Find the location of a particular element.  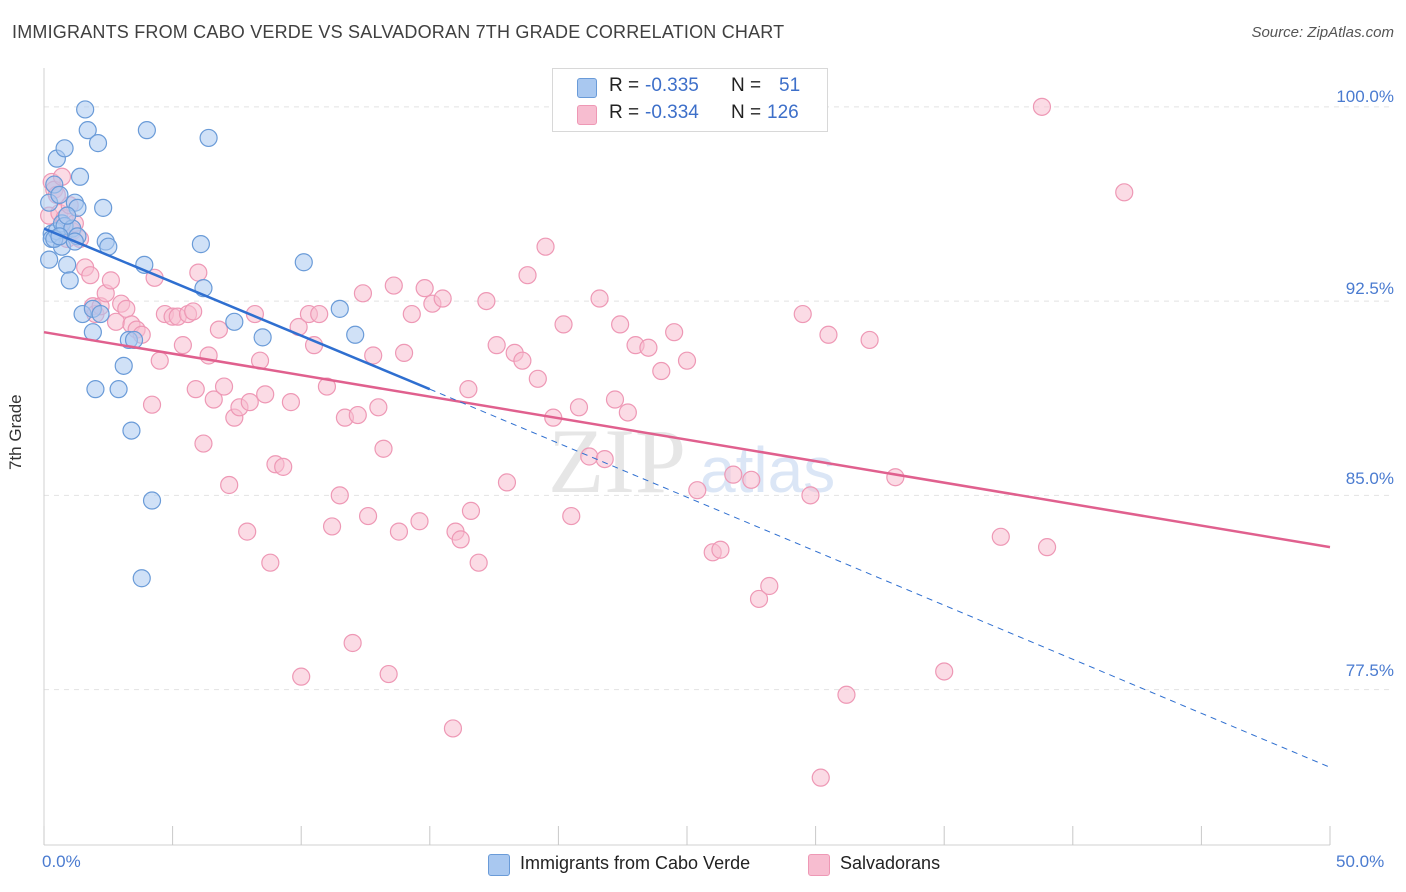

legend-swatch-blue is located at coordinates (587, 88).